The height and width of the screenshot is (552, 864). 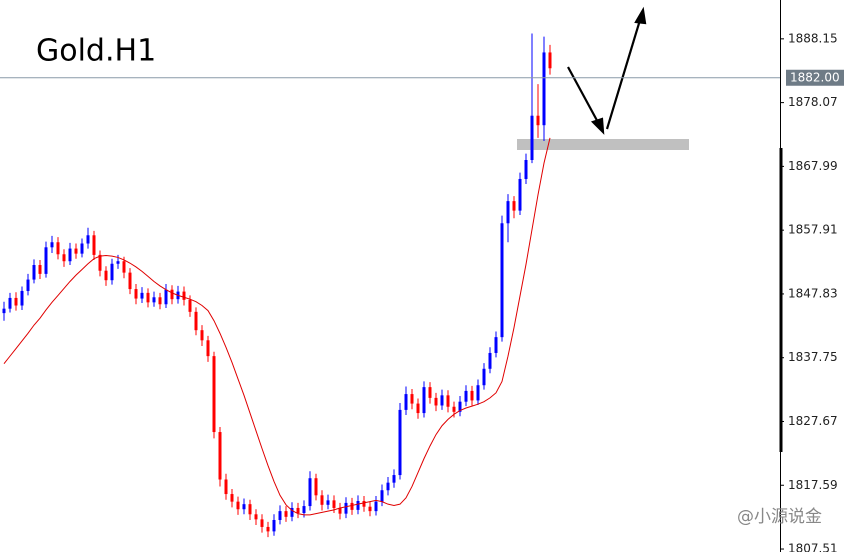 What do you see at coordinates (623, 74) in the screenshot?
I see `arrow-up` at bounding box center [623, 74].